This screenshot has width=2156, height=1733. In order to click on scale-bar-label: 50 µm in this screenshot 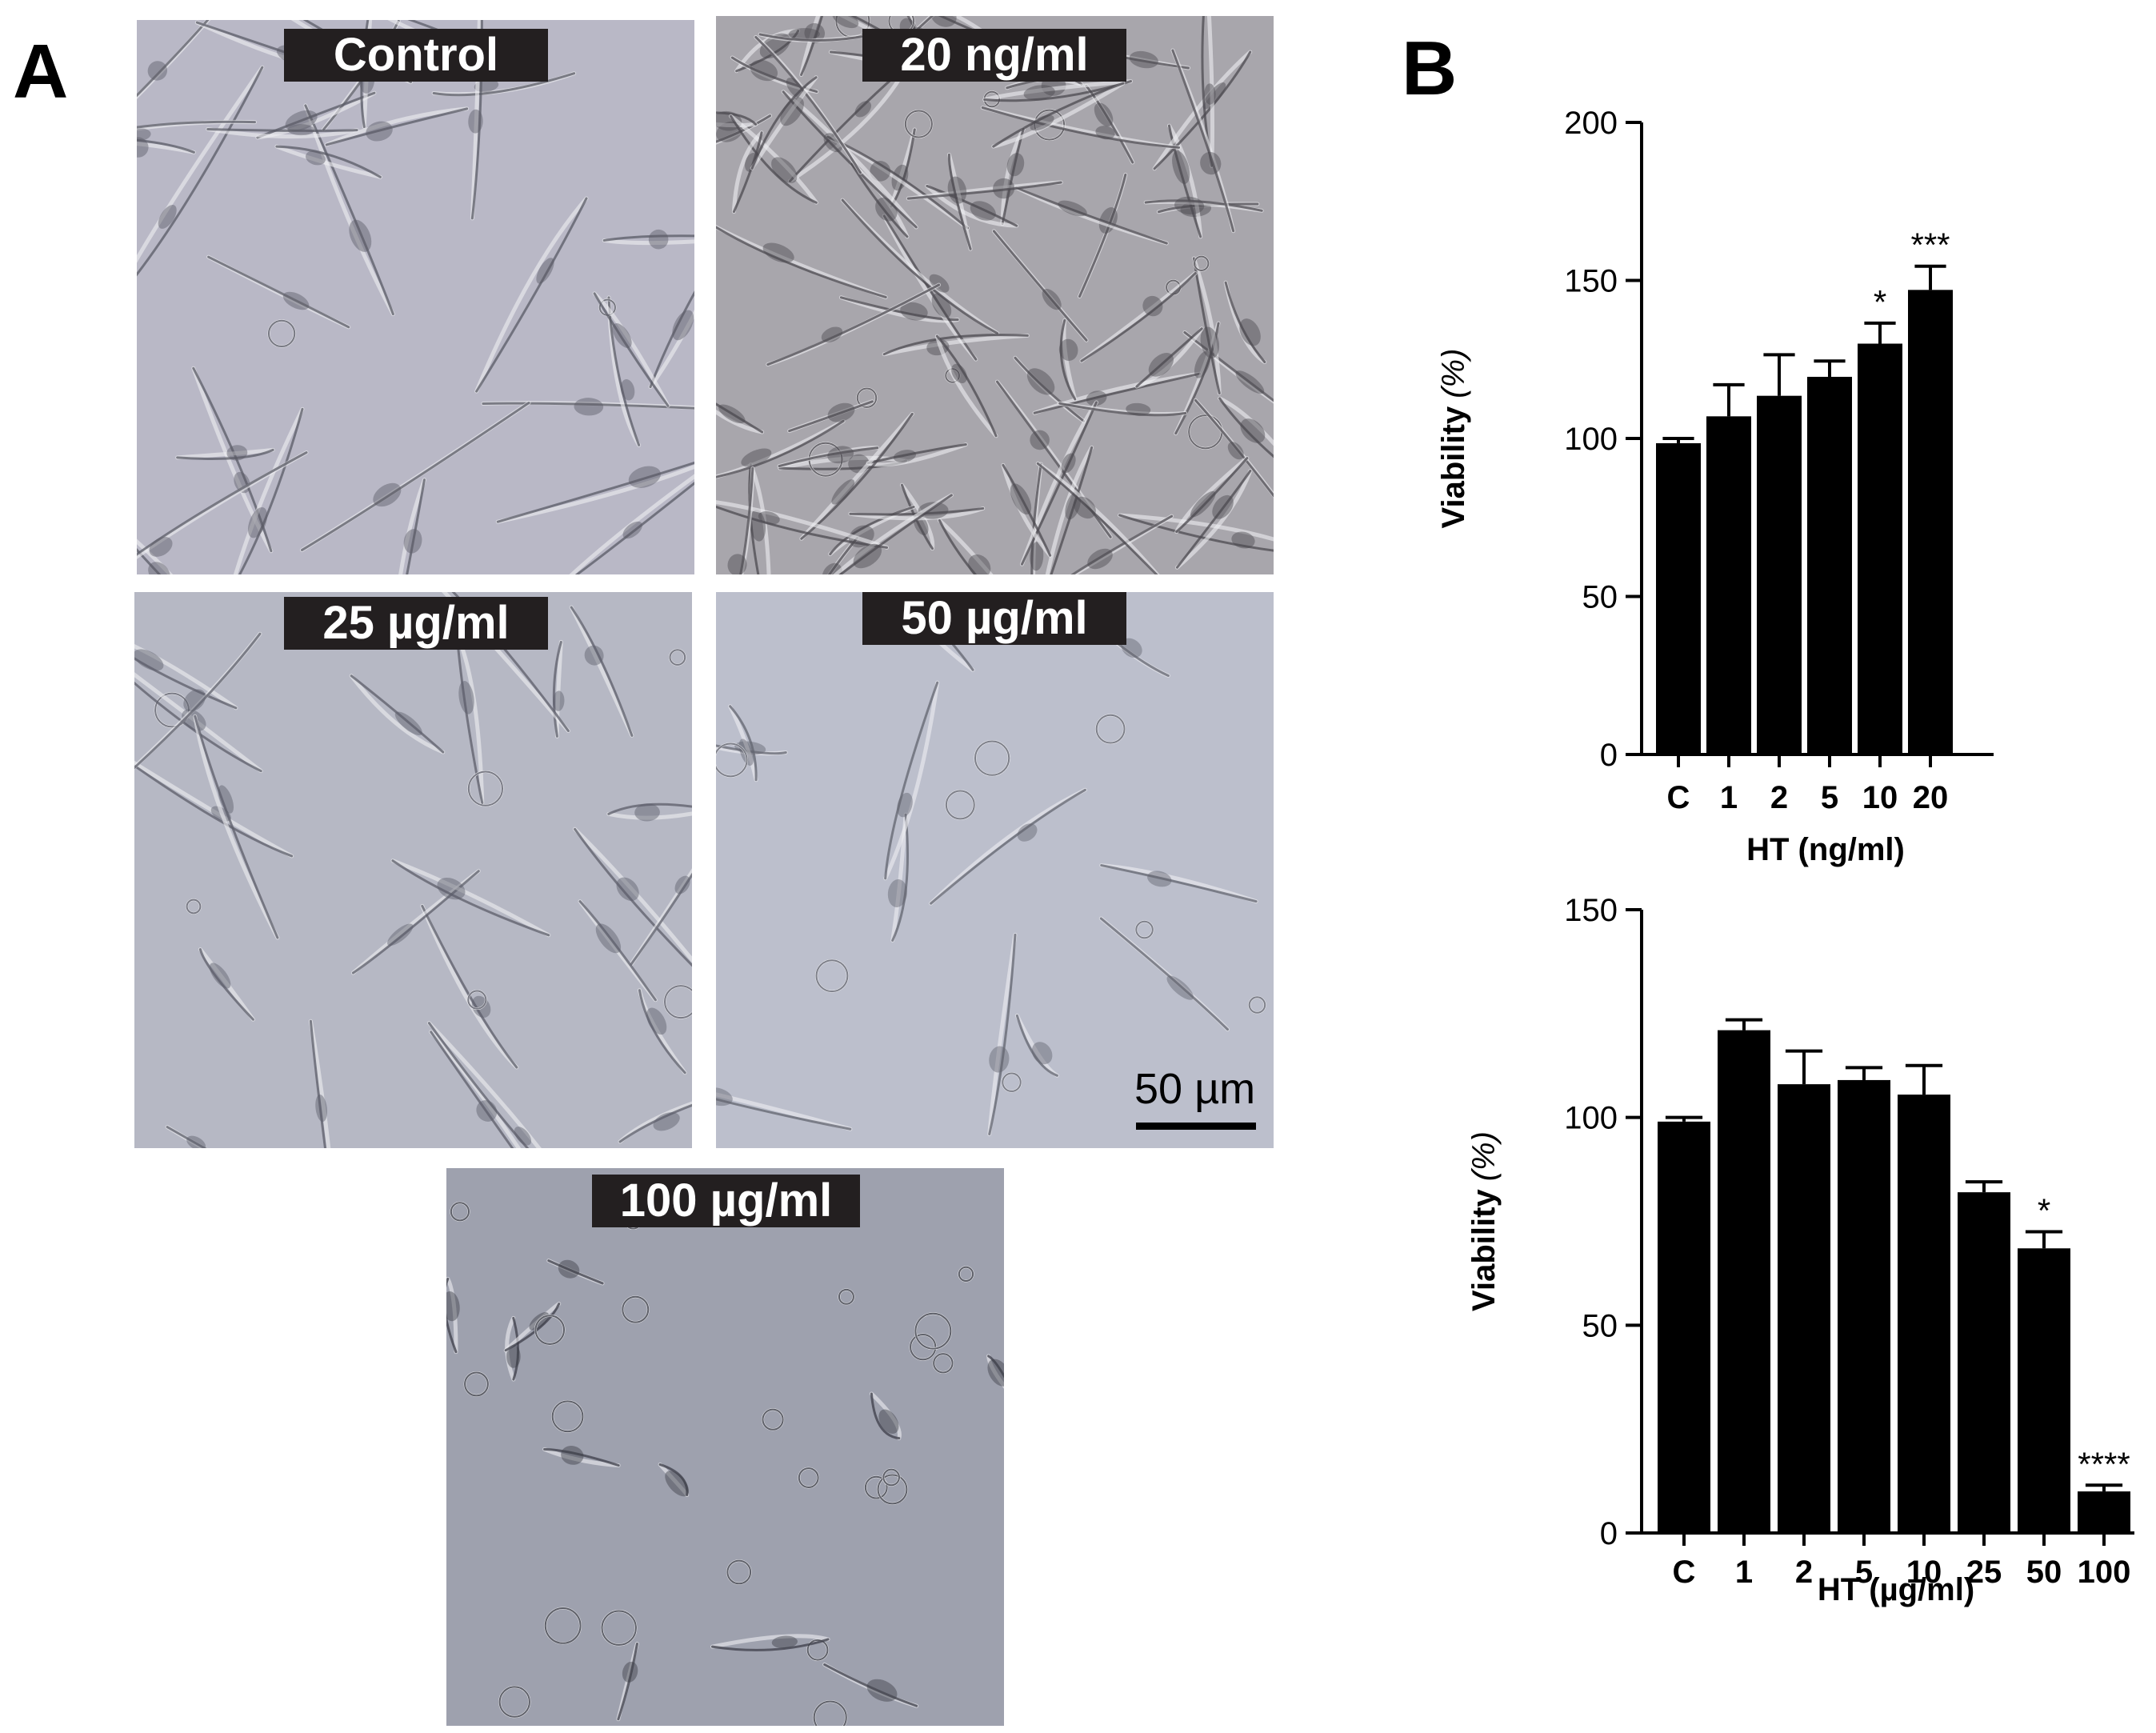, I will do `click(1195, 1089)`.